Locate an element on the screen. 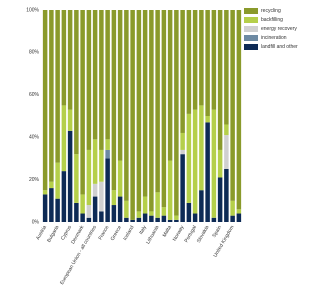 This screenshot has height=297, width=320. y-tick-label: 0% is located at coordinates (36, 222).